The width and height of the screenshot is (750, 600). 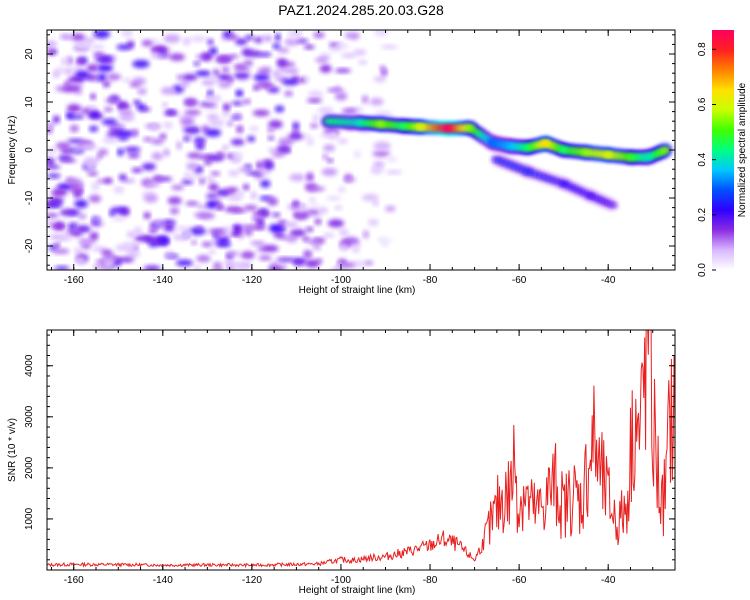 I want to click on y-tick-label: 3000, so click(x=29, y=416).